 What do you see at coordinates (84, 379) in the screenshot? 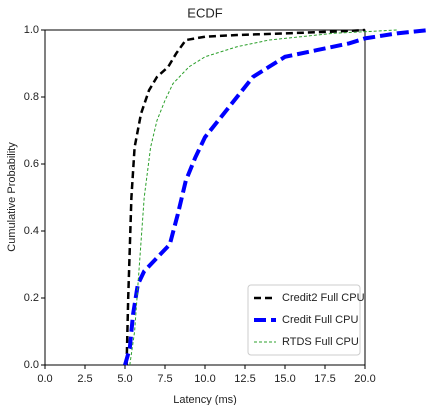
I see `x-tick-label: 2.5` at bounding box center [84, 379].